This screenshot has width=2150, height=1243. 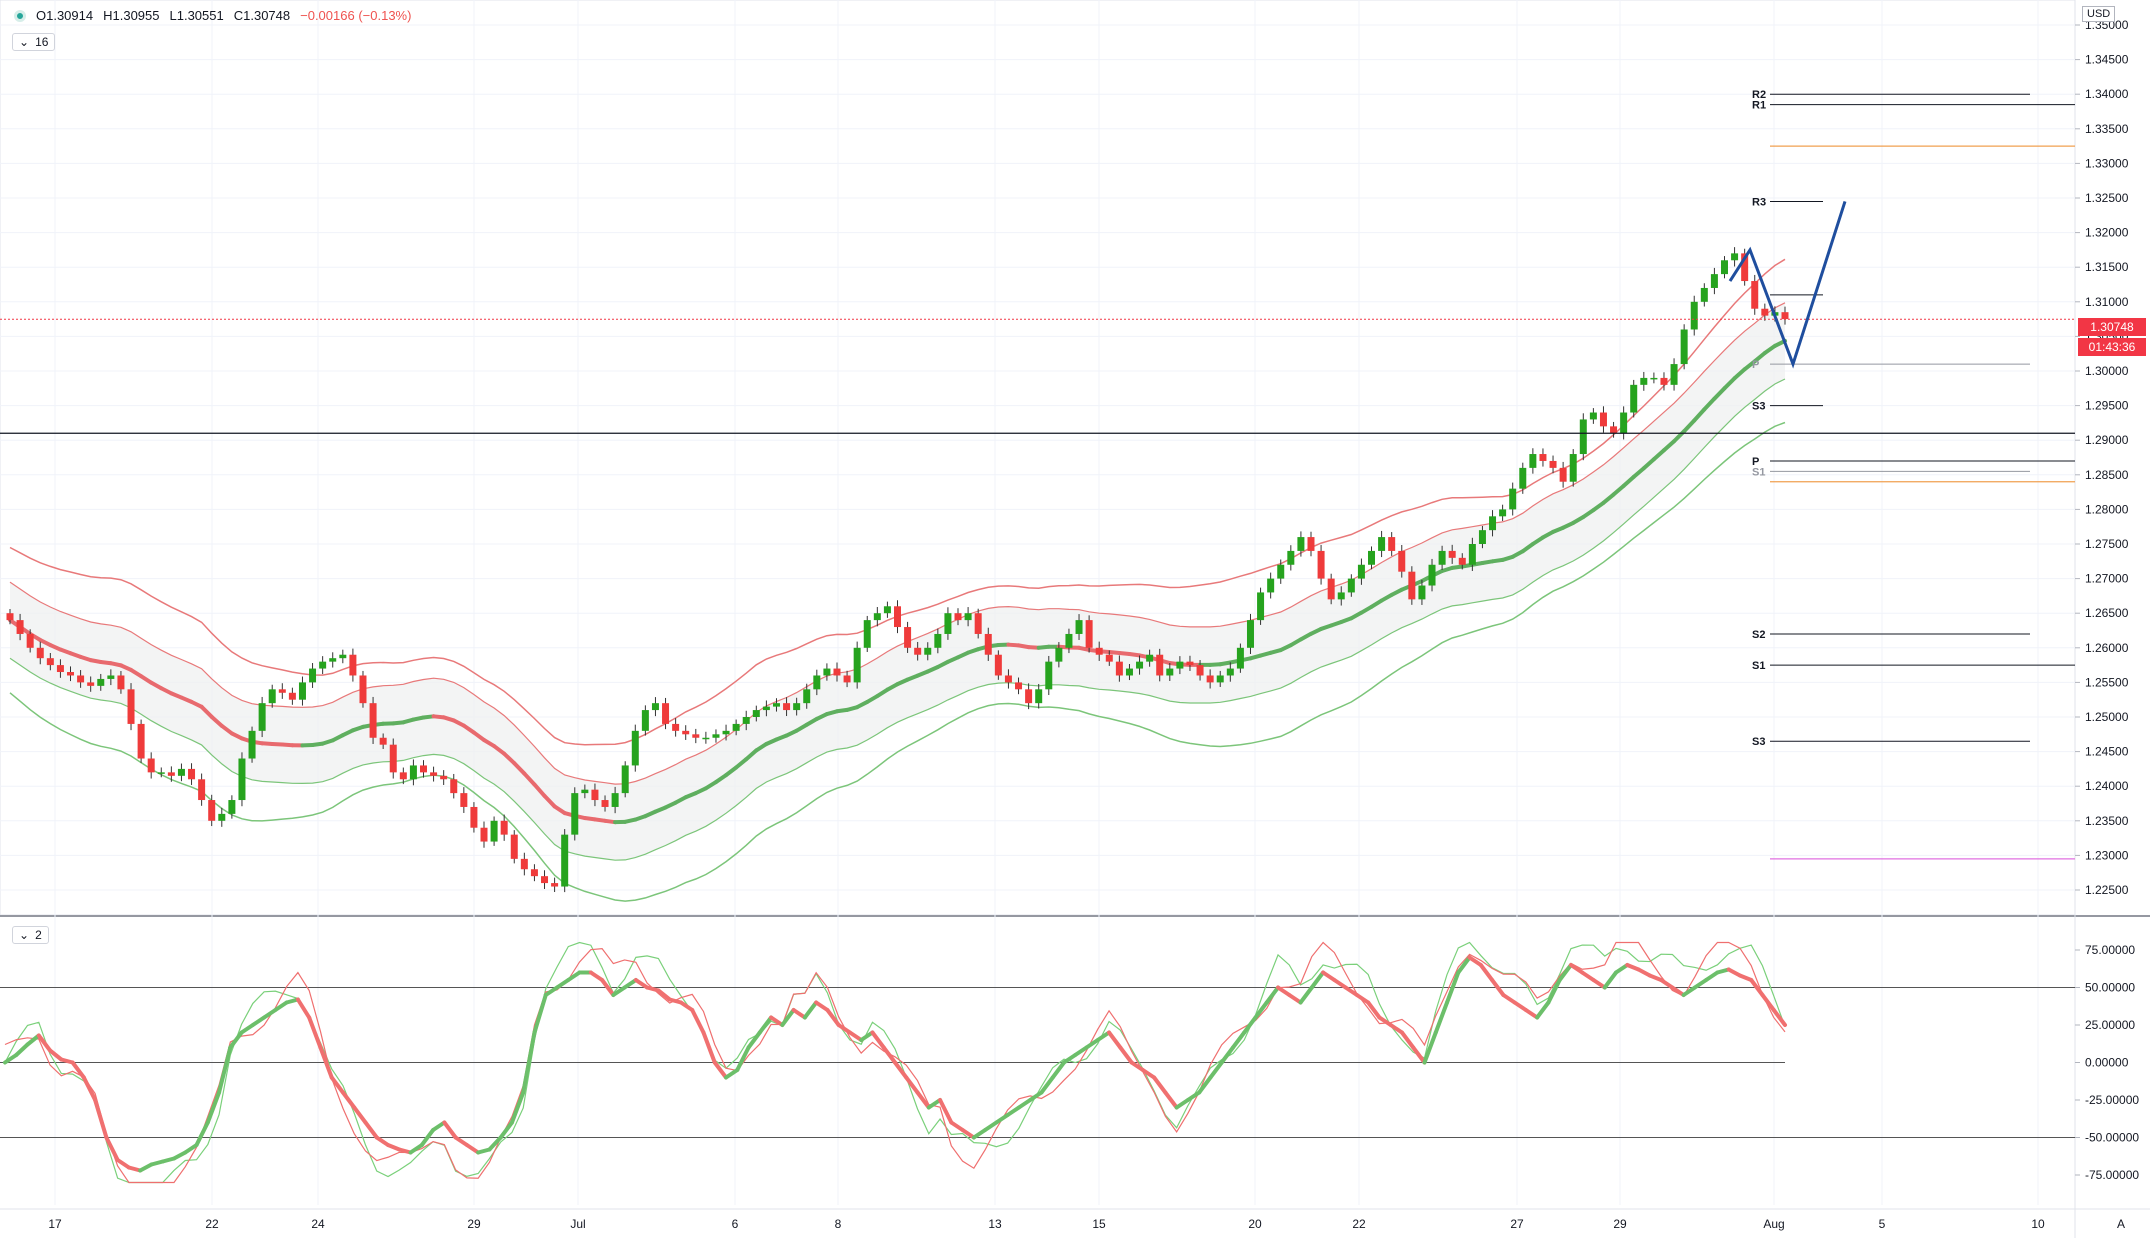 I want to click on y-tick-label: -50.00000, so click(x=2112, y=1138).